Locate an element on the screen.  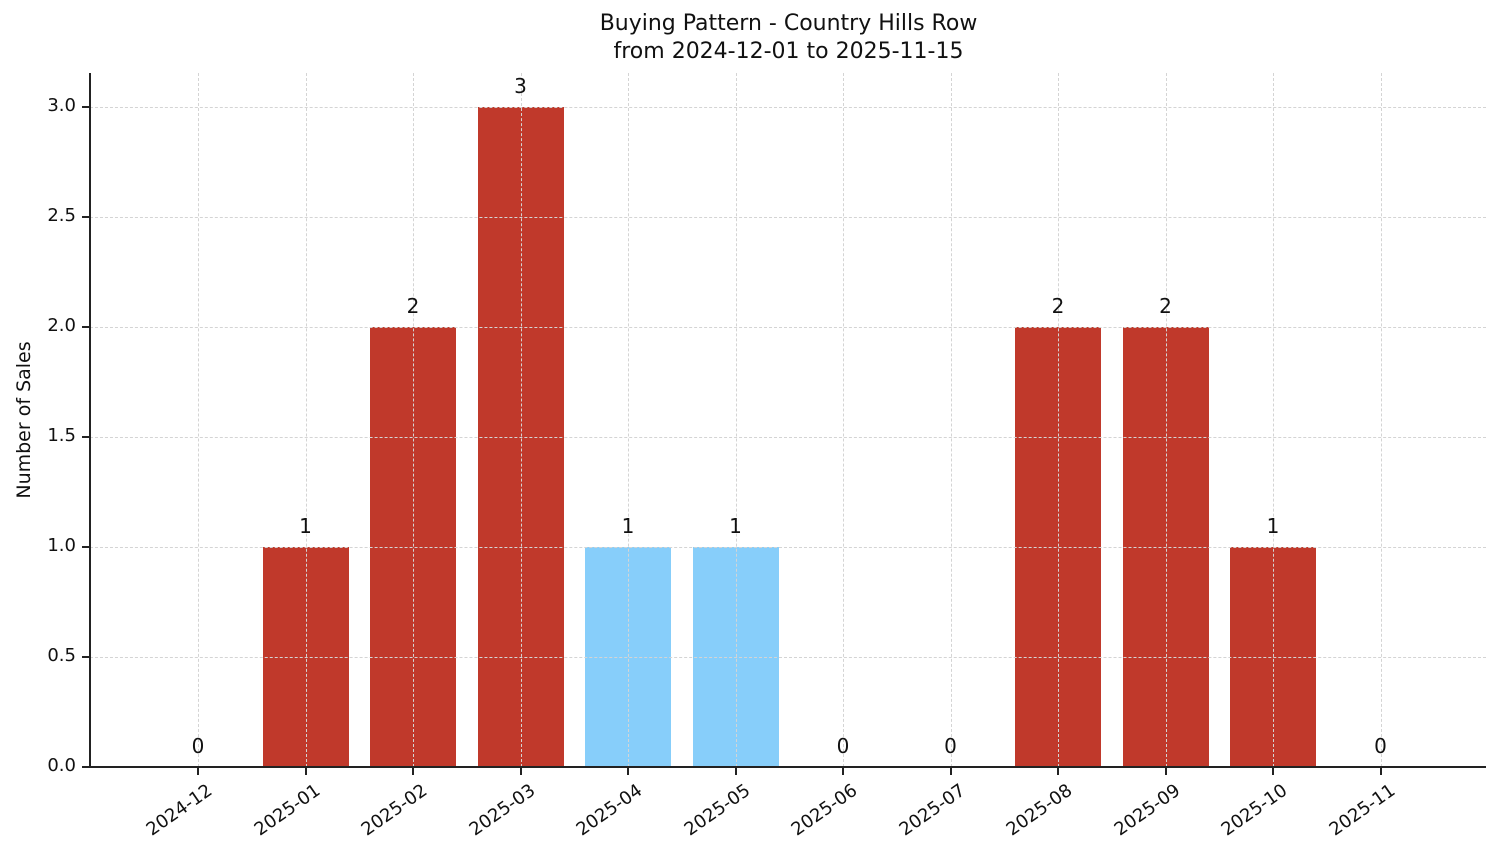
x-tick-label: 2025-08 is located at coordinates (1039, 810).